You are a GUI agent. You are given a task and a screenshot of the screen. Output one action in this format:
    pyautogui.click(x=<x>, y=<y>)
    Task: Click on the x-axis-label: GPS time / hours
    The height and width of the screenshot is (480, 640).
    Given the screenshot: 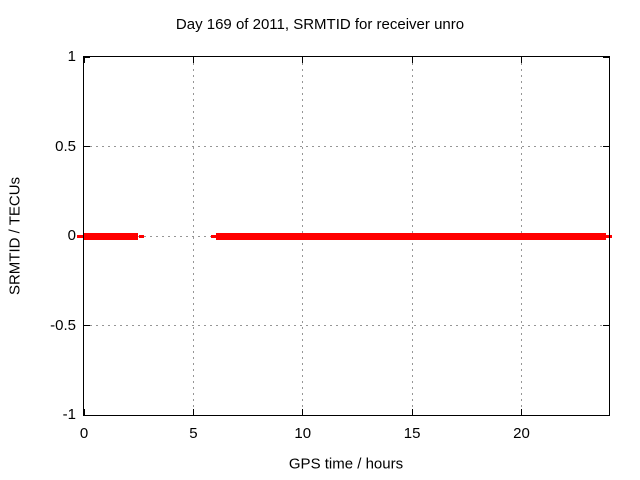 What is the action you would take?
    pyautogui.click(x=346, y=464)
    